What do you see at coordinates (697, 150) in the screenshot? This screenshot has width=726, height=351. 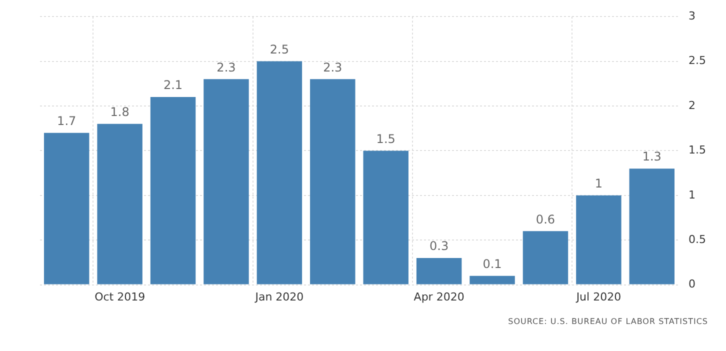 I see `y-tick-label: 1.5` at bounding box center [697, 150].